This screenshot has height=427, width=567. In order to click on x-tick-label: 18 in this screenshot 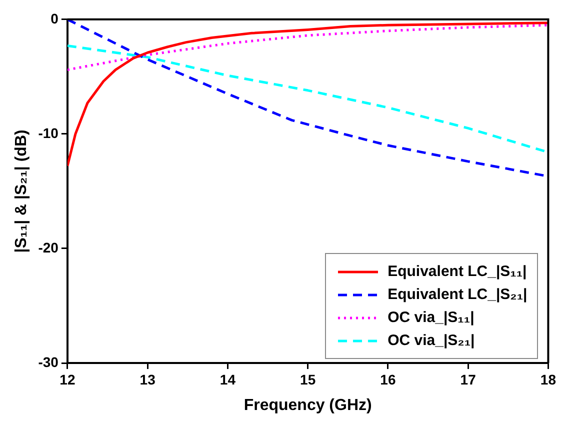, I will do `click(548, 379)`.